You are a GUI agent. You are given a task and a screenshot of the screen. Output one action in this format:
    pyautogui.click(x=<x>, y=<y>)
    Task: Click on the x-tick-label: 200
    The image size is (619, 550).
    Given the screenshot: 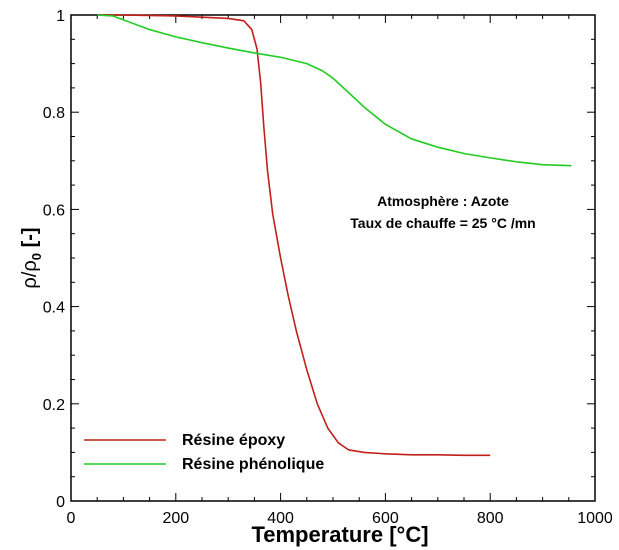 What is the action you would take?
    pyautogui.click(x=175, y=518)
    